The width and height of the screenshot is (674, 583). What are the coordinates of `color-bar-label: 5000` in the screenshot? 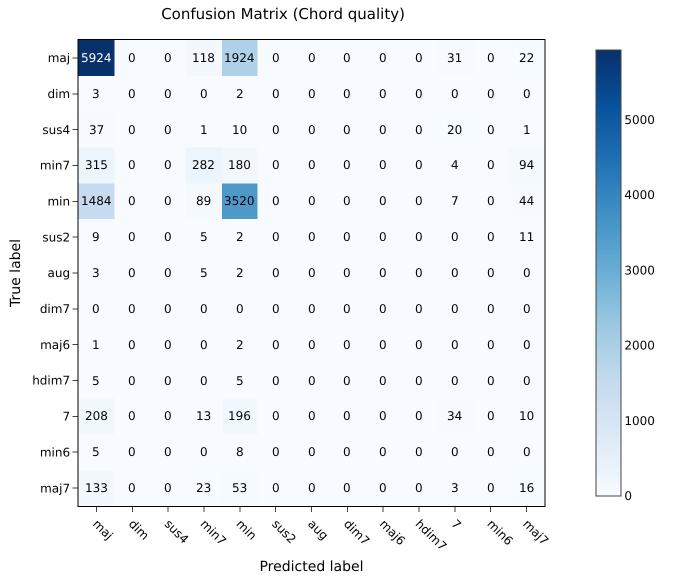 It's located at (639, 119).